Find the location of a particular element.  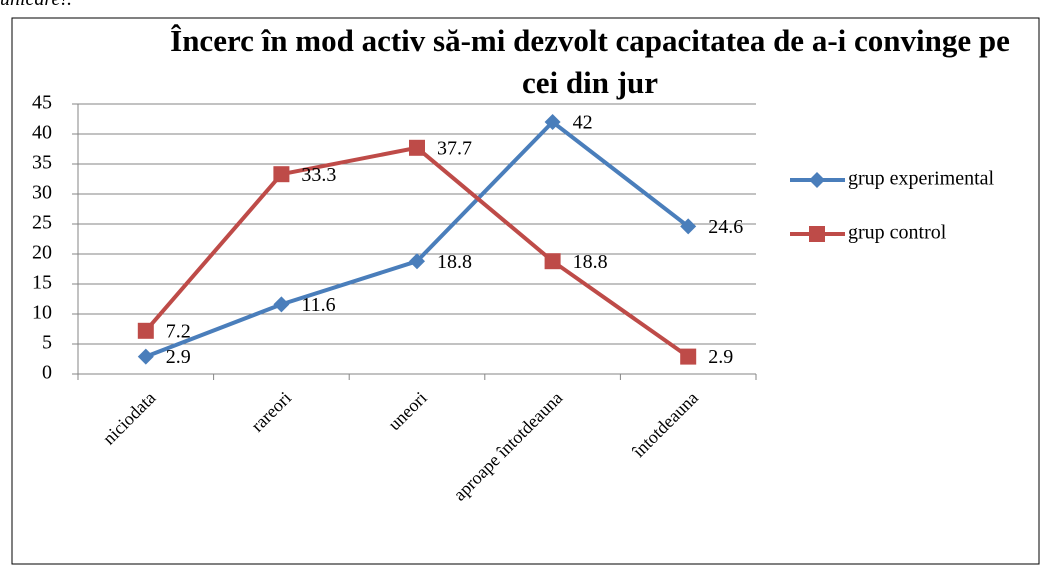

legend-label: grup experimental is located at coordinates (921, 179).